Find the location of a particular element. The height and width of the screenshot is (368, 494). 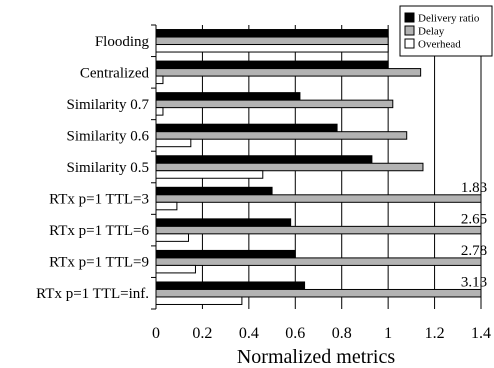

legend-label: Delivery ratio is located at coordinates (449, 19).